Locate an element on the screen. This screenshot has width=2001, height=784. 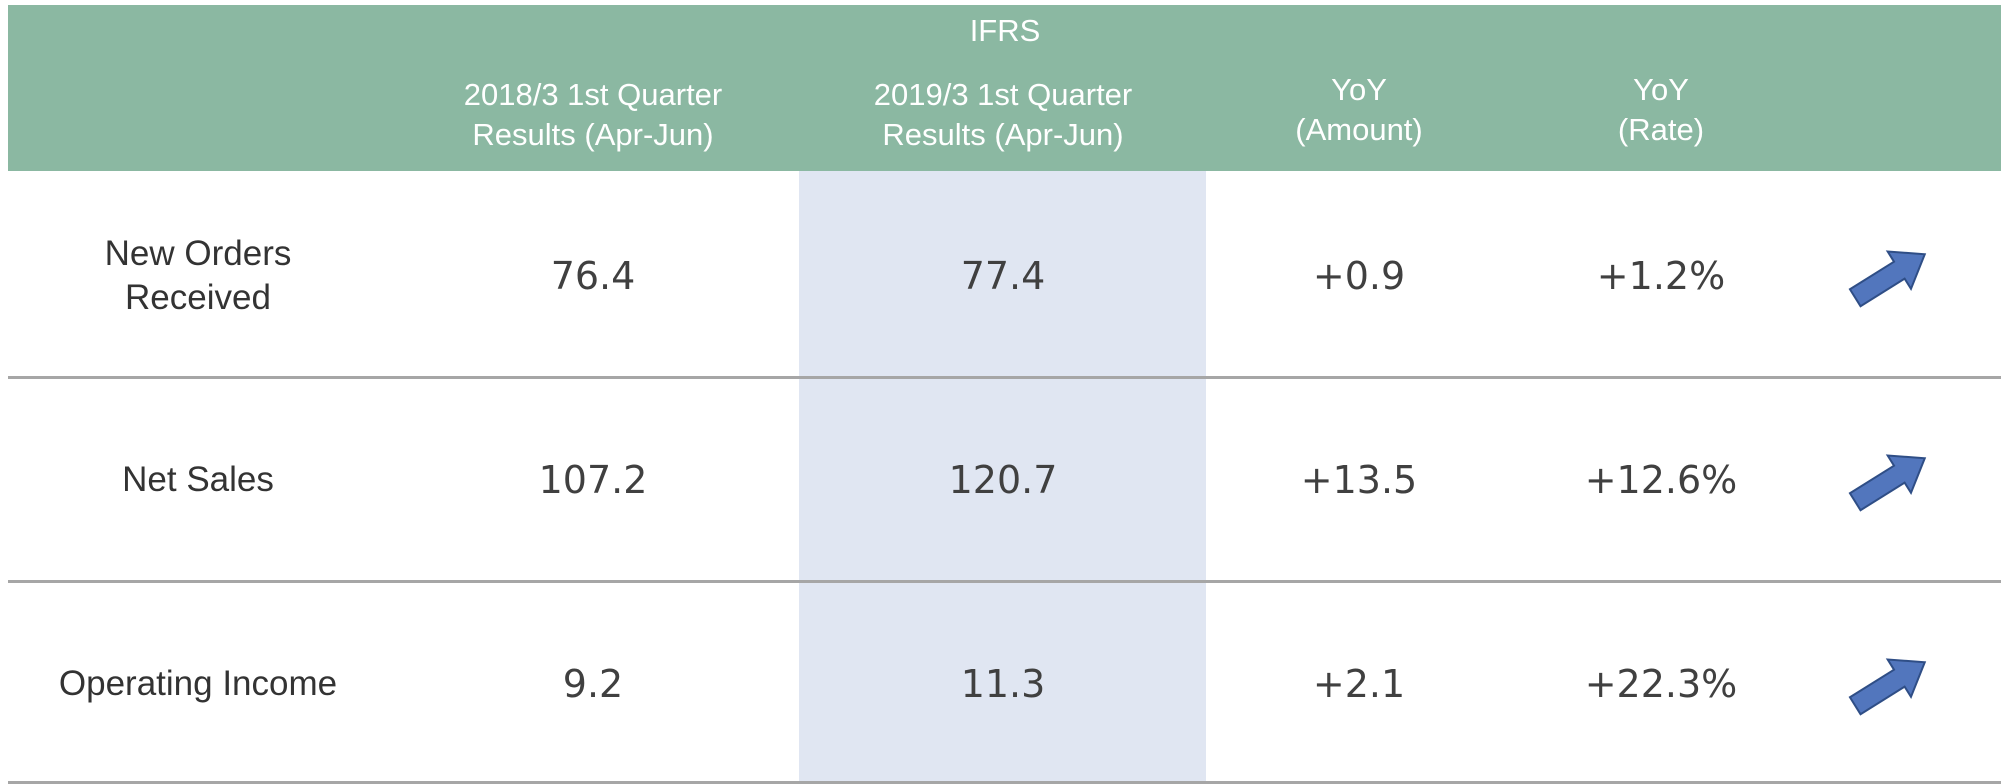
cell-value: 77.4 is located at coordinates (1003, 276).